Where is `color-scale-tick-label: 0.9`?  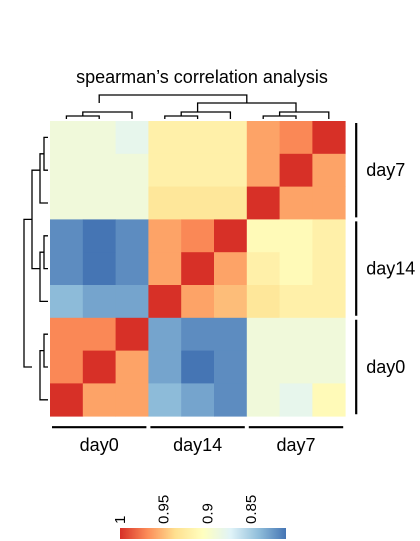
color-scale-tick-label: 0.9 is located at coordinates (207, 513).